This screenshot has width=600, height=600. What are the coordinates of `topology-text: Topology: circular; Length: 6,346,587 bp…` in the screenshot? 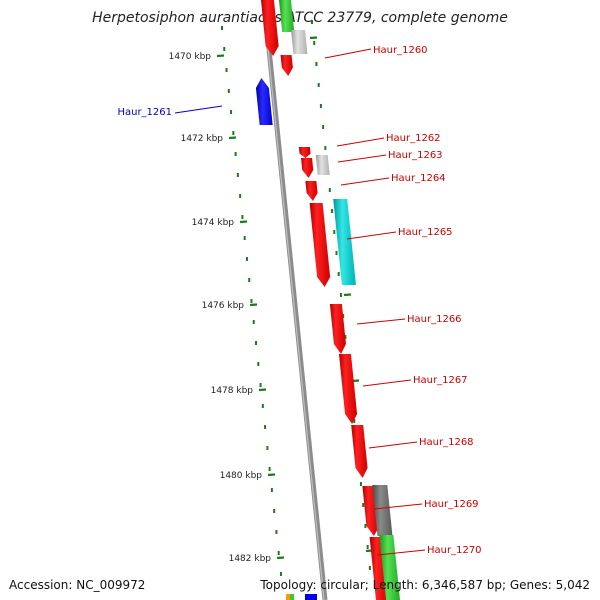 It's located at (425, 585).